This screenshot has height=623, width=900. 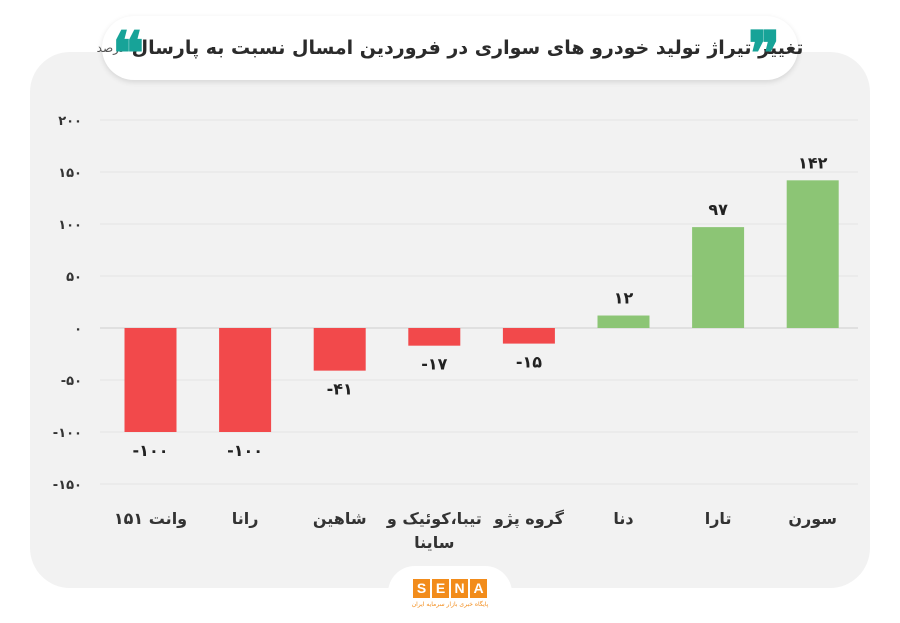 What do you see at coordinates (450, 588) in the screenshot?
I see `logo-wordmark: S E N A` at bounding box center [450, 588].